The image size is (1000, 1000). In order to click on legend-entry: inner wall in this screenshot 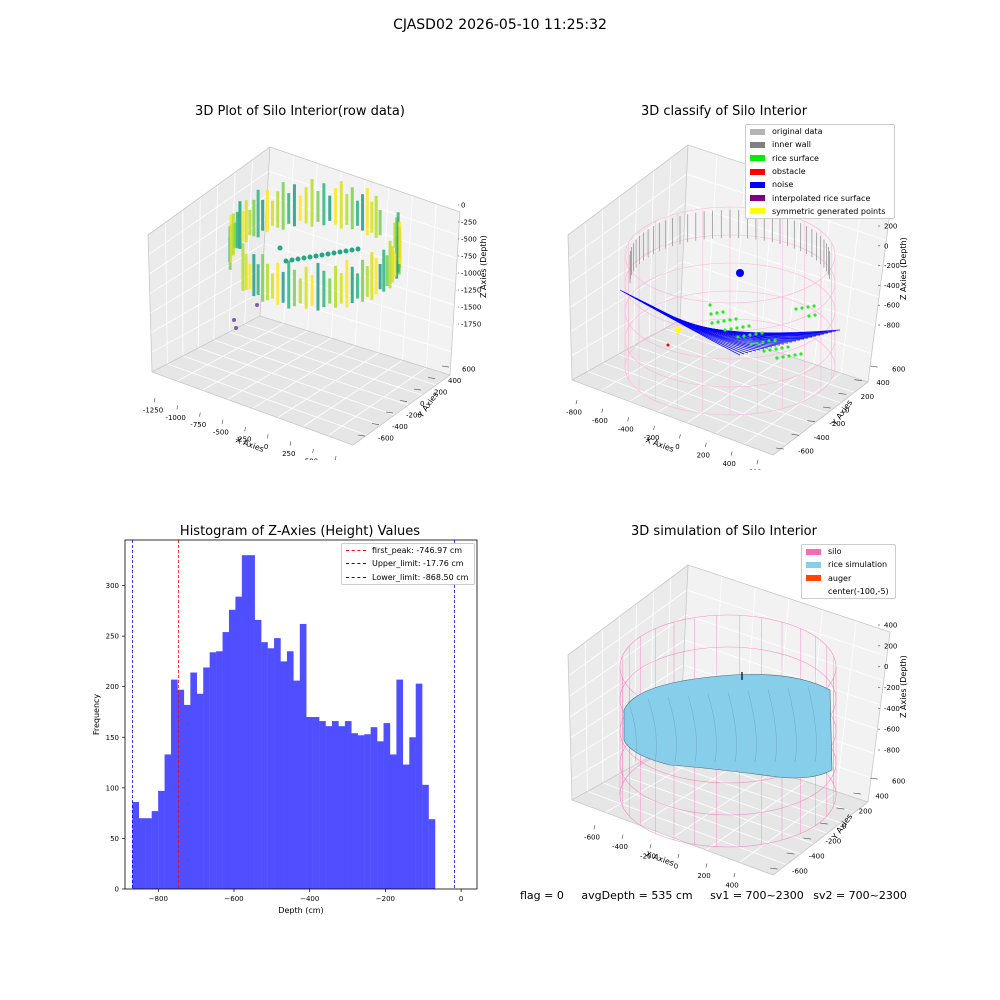, I will do `click(820, 144)`.